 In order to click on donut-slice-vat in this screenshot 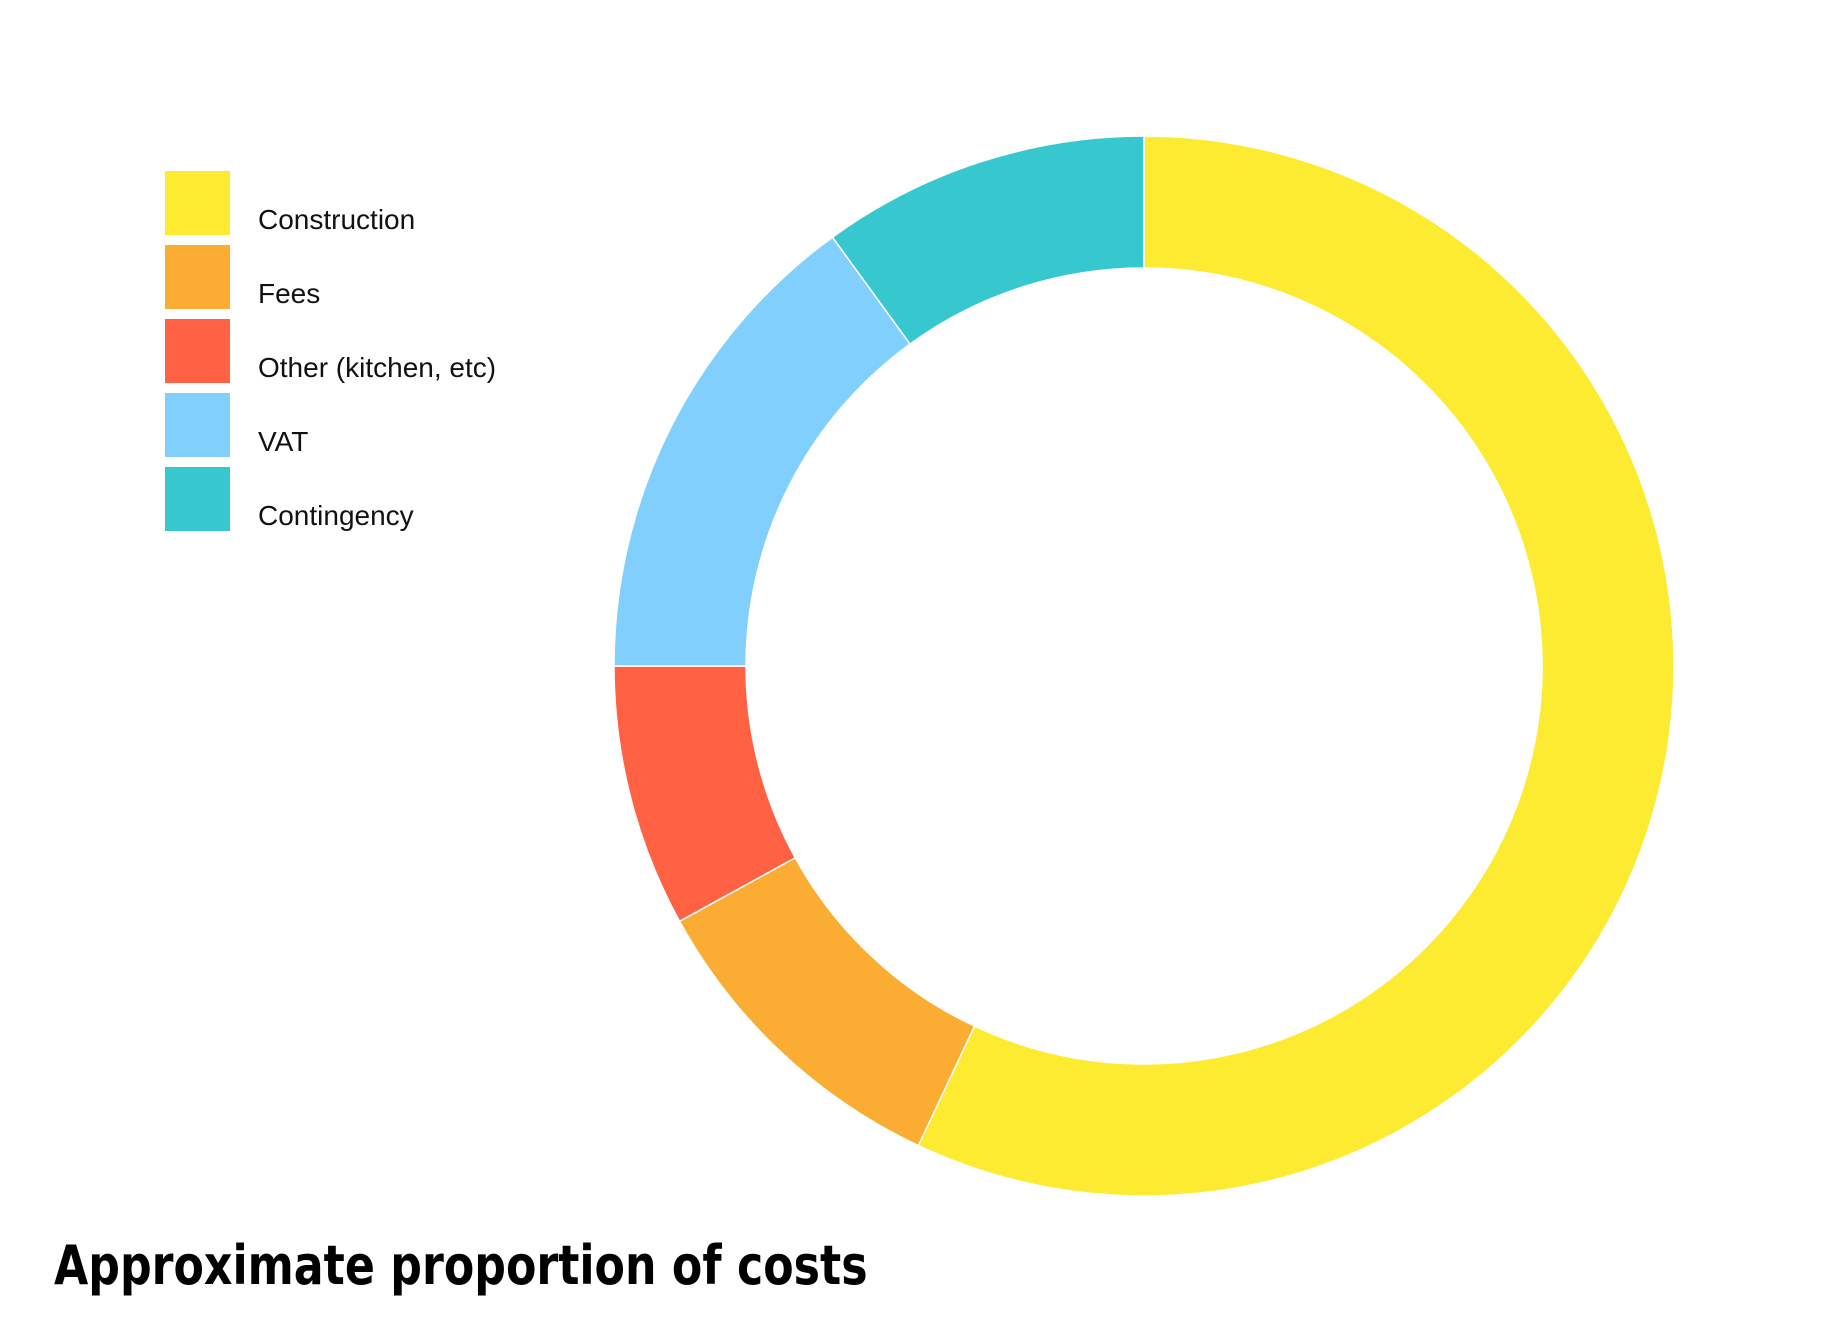, I will do `click(762, 451)`.